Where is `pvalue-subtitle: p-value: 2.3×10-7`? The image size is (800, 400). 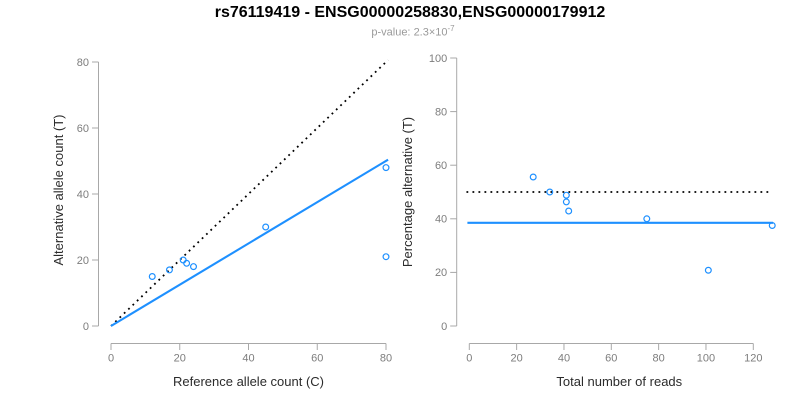 pvalue-subtitle: p-value: 2.3×10-7 is located at coordinates (413, 31).